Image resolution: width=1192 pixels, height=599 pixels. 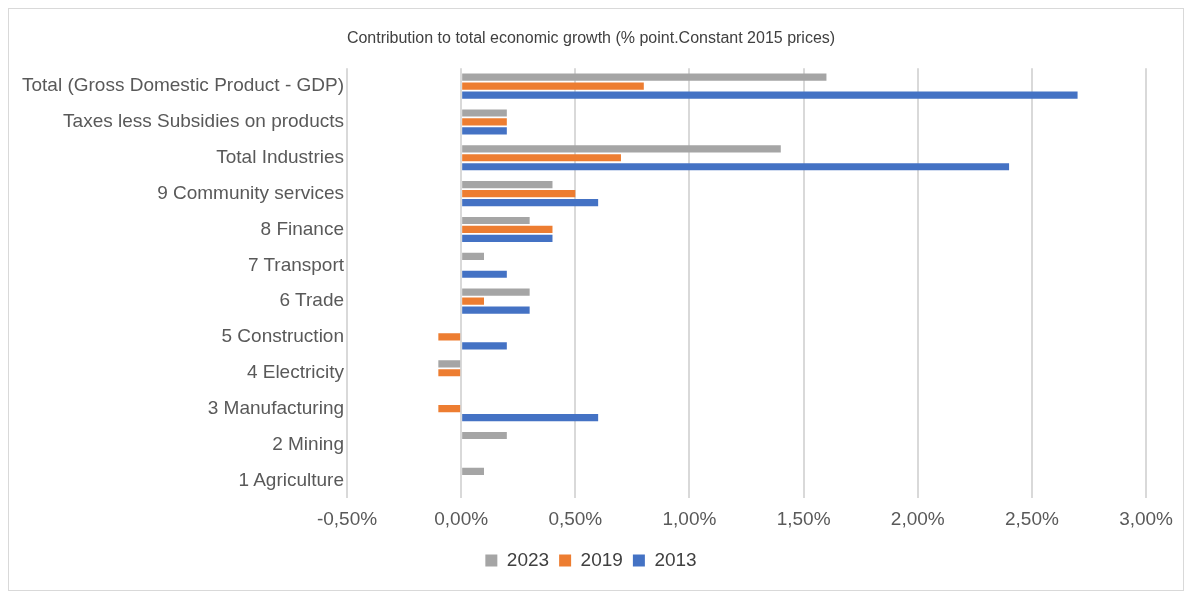 What do you see at coordinates (308, 443) in the screenshot?
I see `y-tick-label: 2 Mining` at bounding box center [308, 443].